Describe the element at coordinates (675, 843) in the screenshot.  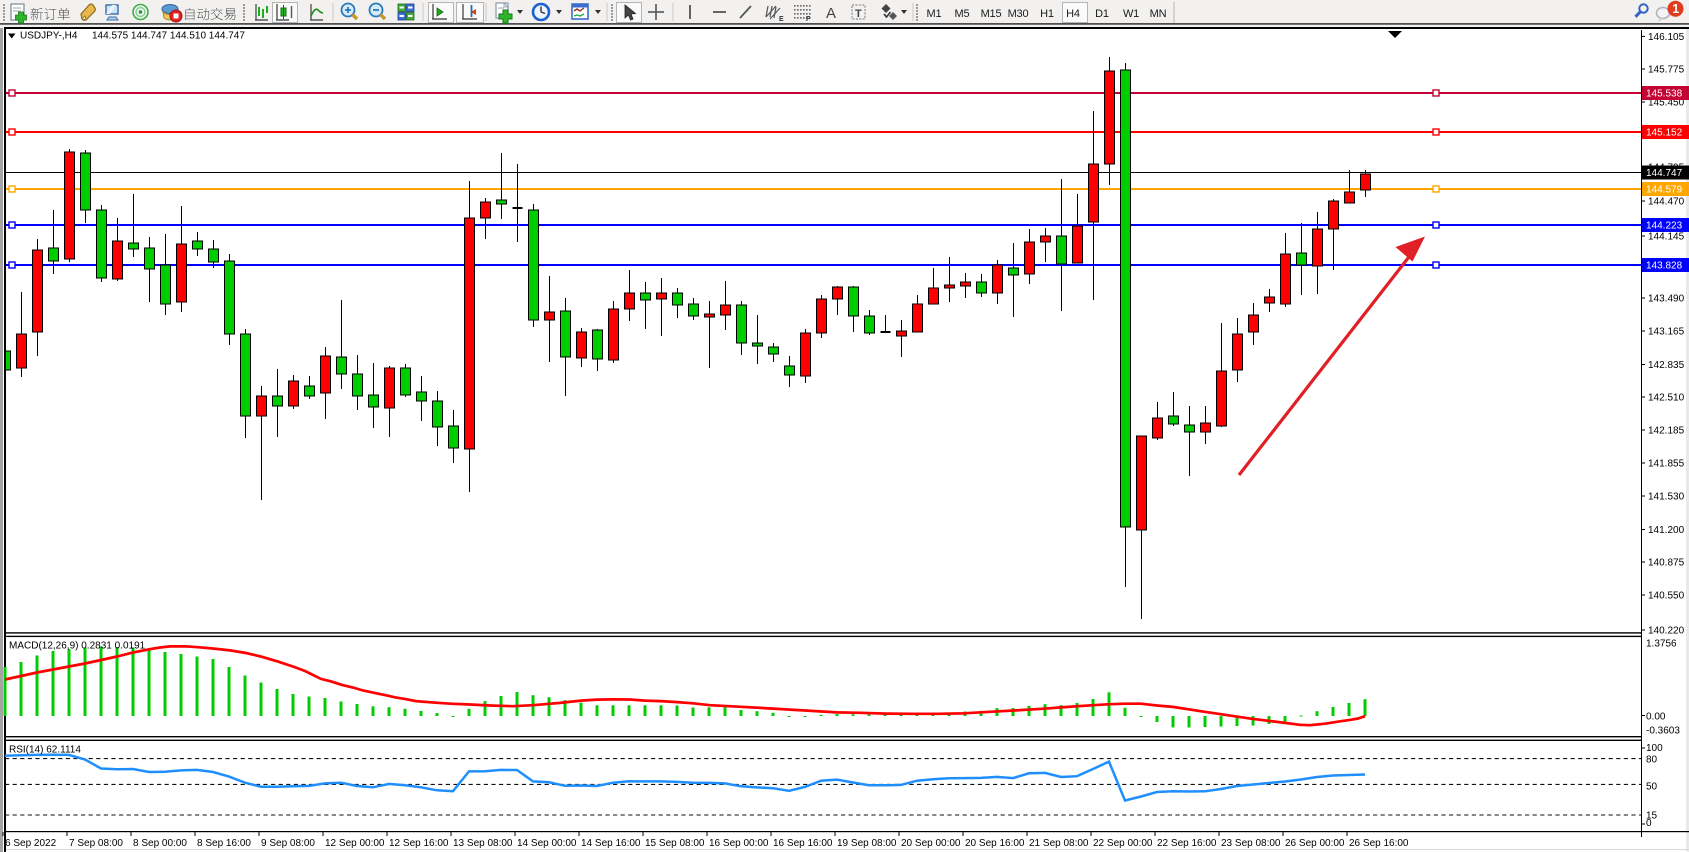
I see `svg-text: 15 Sep 08:00` at that location.